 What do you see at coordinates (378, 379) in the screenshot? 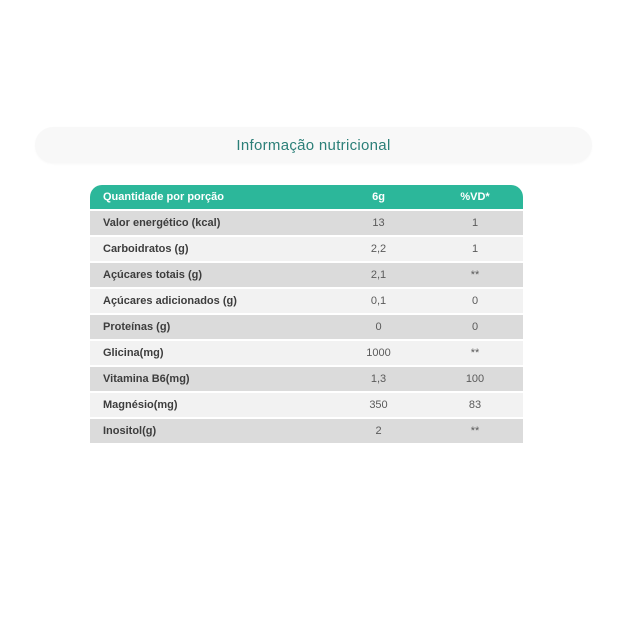
I see `nutrient-quantity: 1,3` at bounding box center [378, 379].